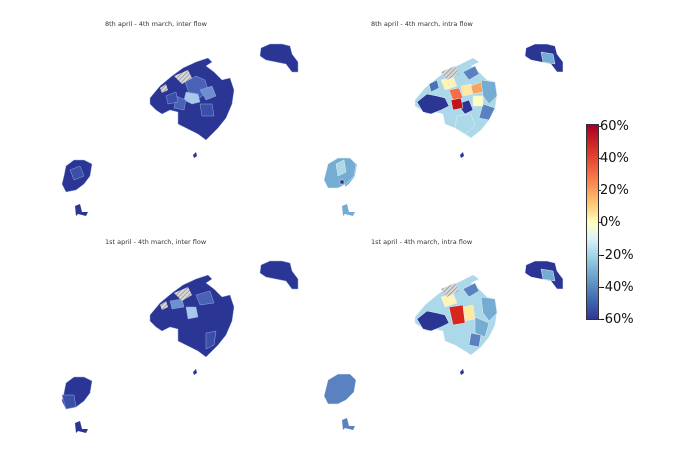  Describe the element at coordinates (616, 319) in the screenshot. I see `colorbar-tick: -60%` at that location.